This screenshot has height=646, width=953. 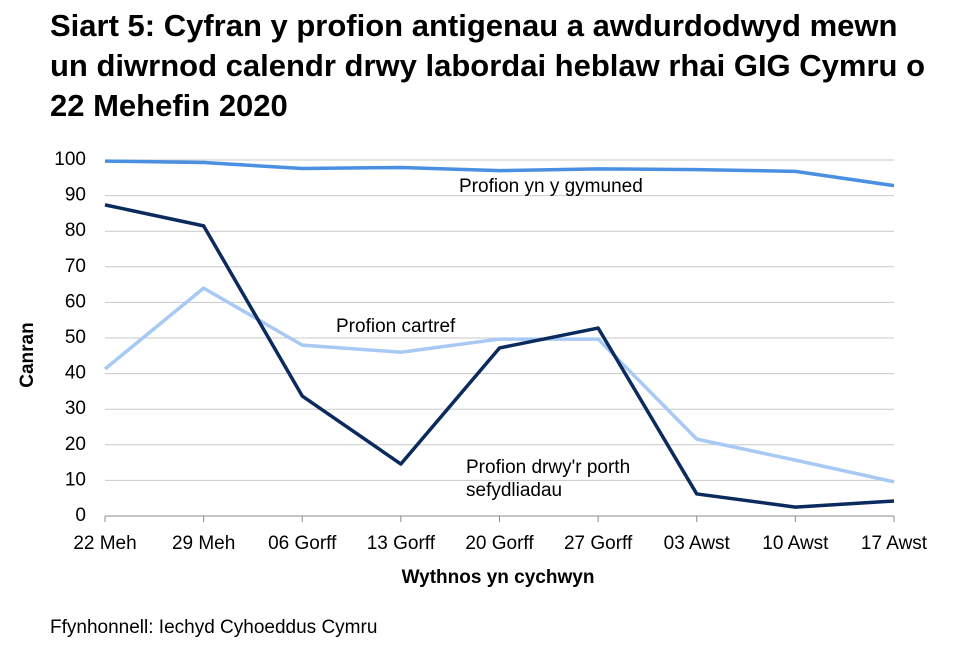 I want to click on x-tick-label: 17 Awst, so click(x=894, y=543).